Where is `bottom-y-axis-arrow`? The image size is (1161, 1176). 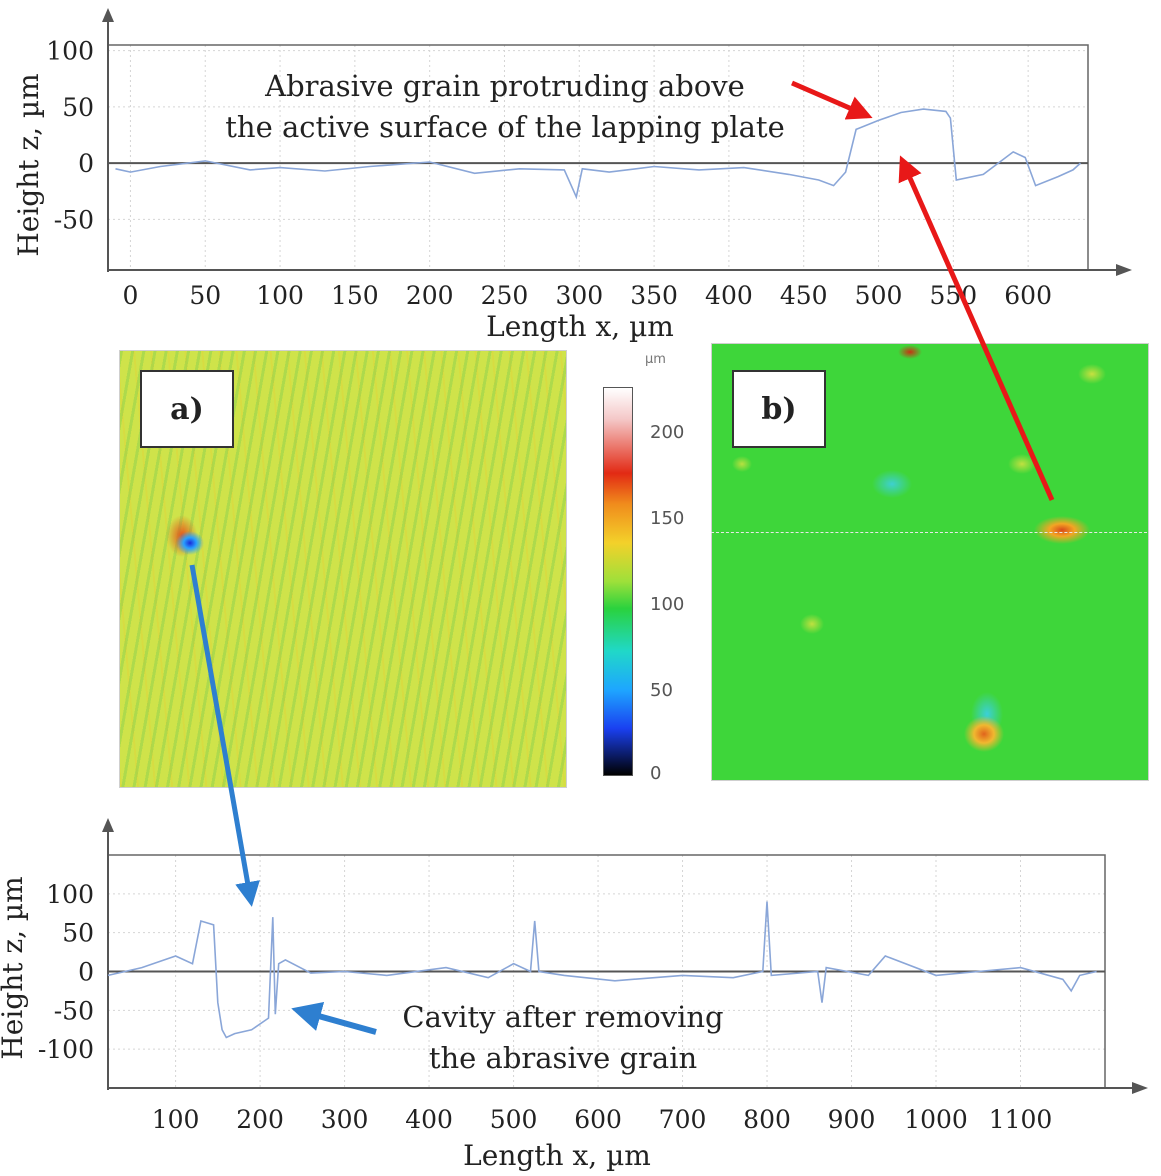 bottom-y-axis-arrow is located at coordinates (108, 825).